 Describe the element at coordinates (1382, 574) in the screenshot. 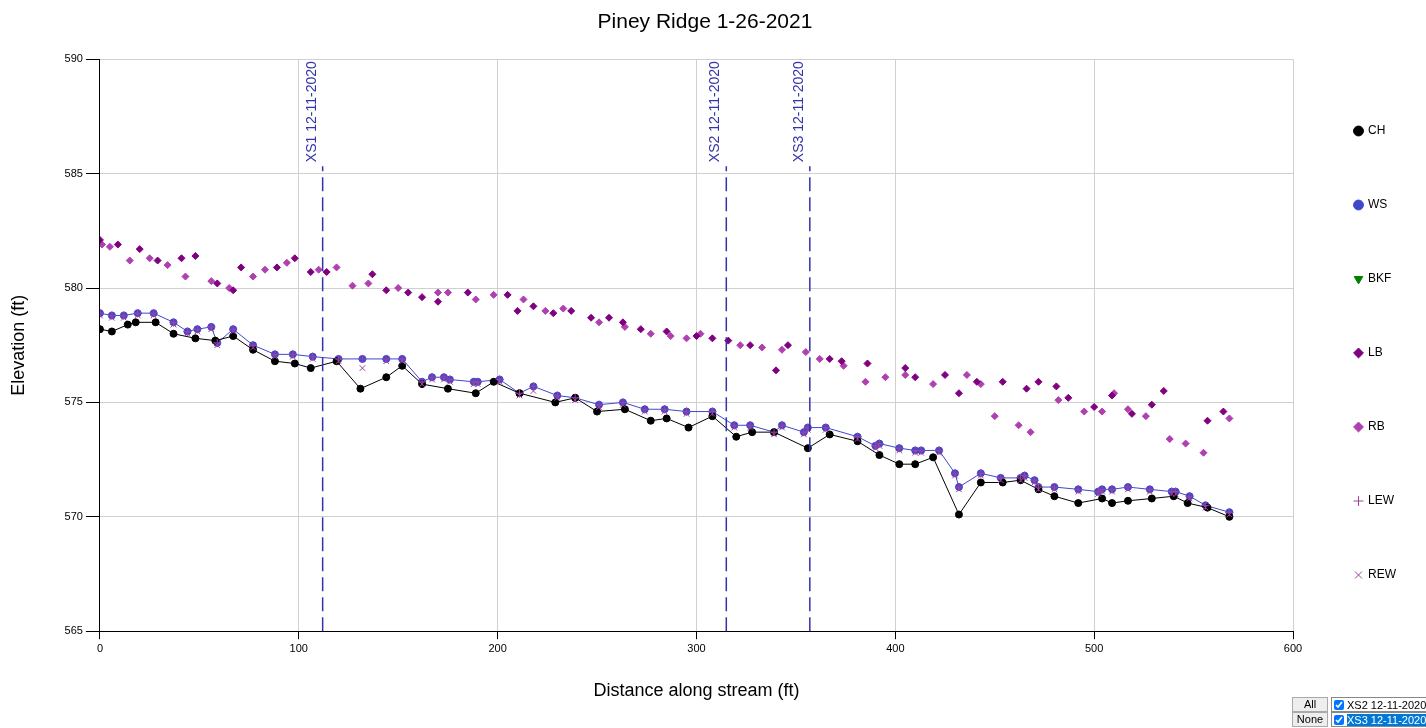

I see `legend-label: REW` at that location.